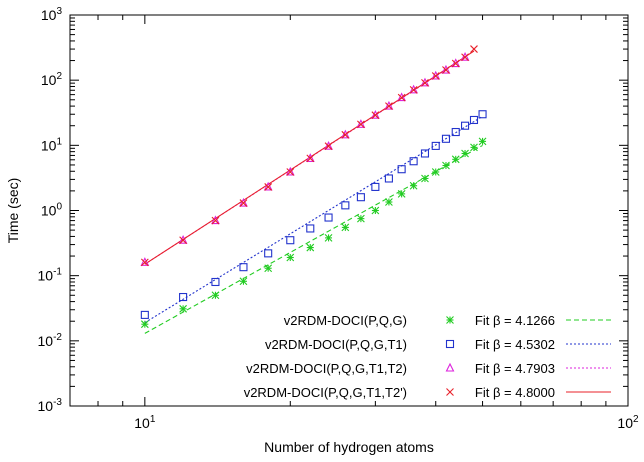 This screenshot has width=644, height=462. What do you see at coordinates (336, 344) in the screenshot?
I see `legend-series-name: v2RDM-DOCI(P,Q,G,T1)` at bounding box center [336, 344].